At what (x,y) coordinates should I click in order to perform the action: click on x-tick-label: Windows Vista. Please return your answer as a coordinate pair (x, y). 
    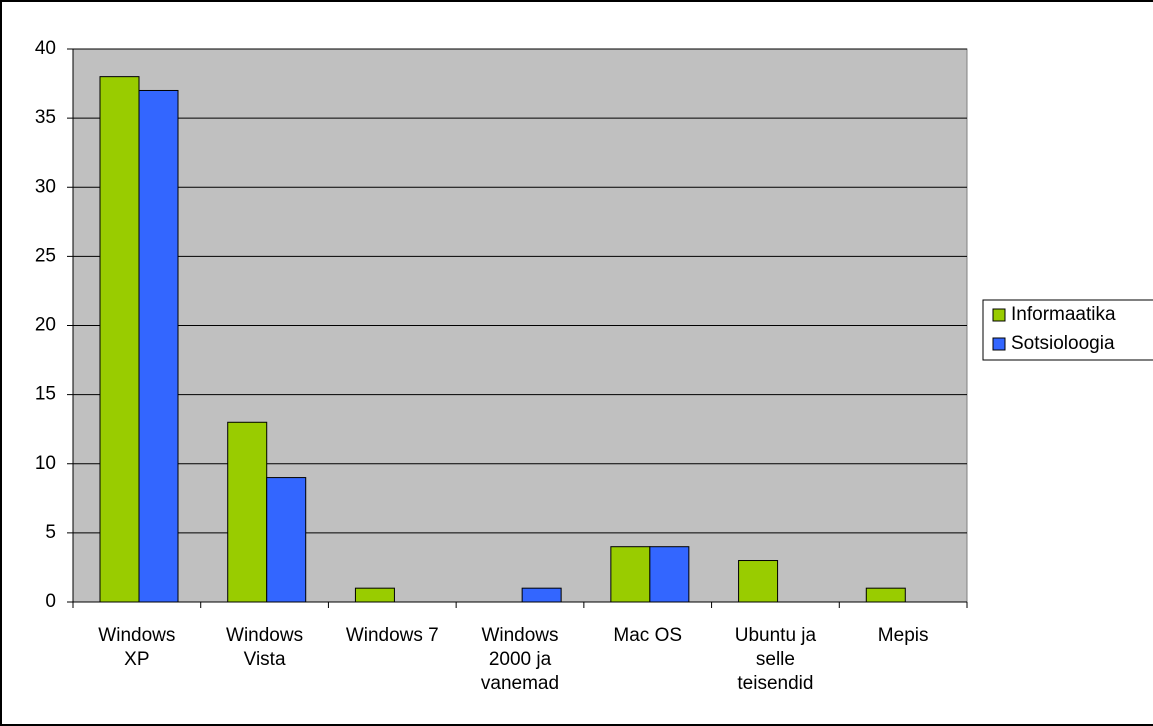
    Looking at the image, I should click on (265, 647).